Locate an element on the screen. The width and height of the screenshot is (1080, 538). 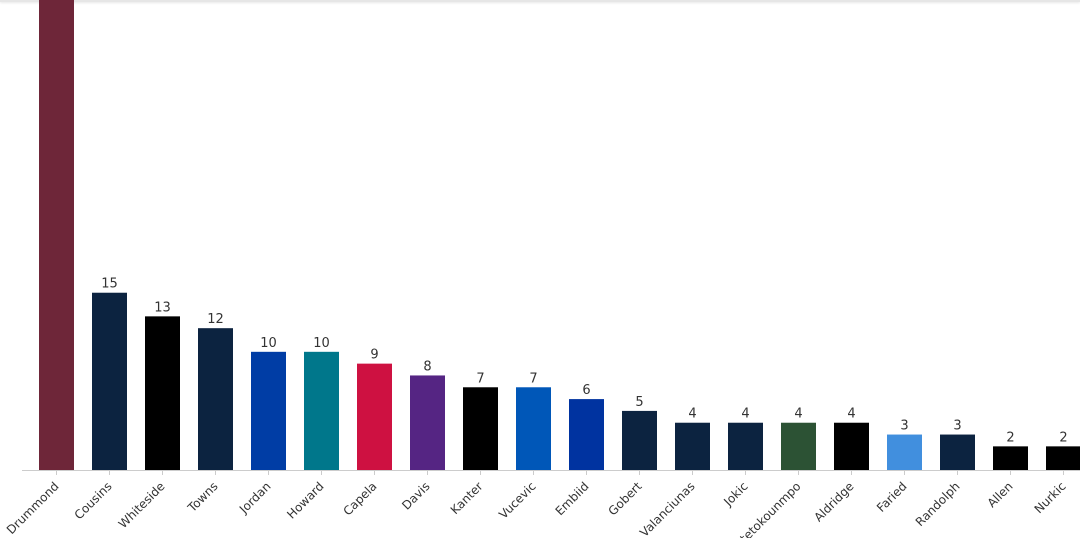
tick-label-randolph: Randolph is located at coordinates (938, 504).